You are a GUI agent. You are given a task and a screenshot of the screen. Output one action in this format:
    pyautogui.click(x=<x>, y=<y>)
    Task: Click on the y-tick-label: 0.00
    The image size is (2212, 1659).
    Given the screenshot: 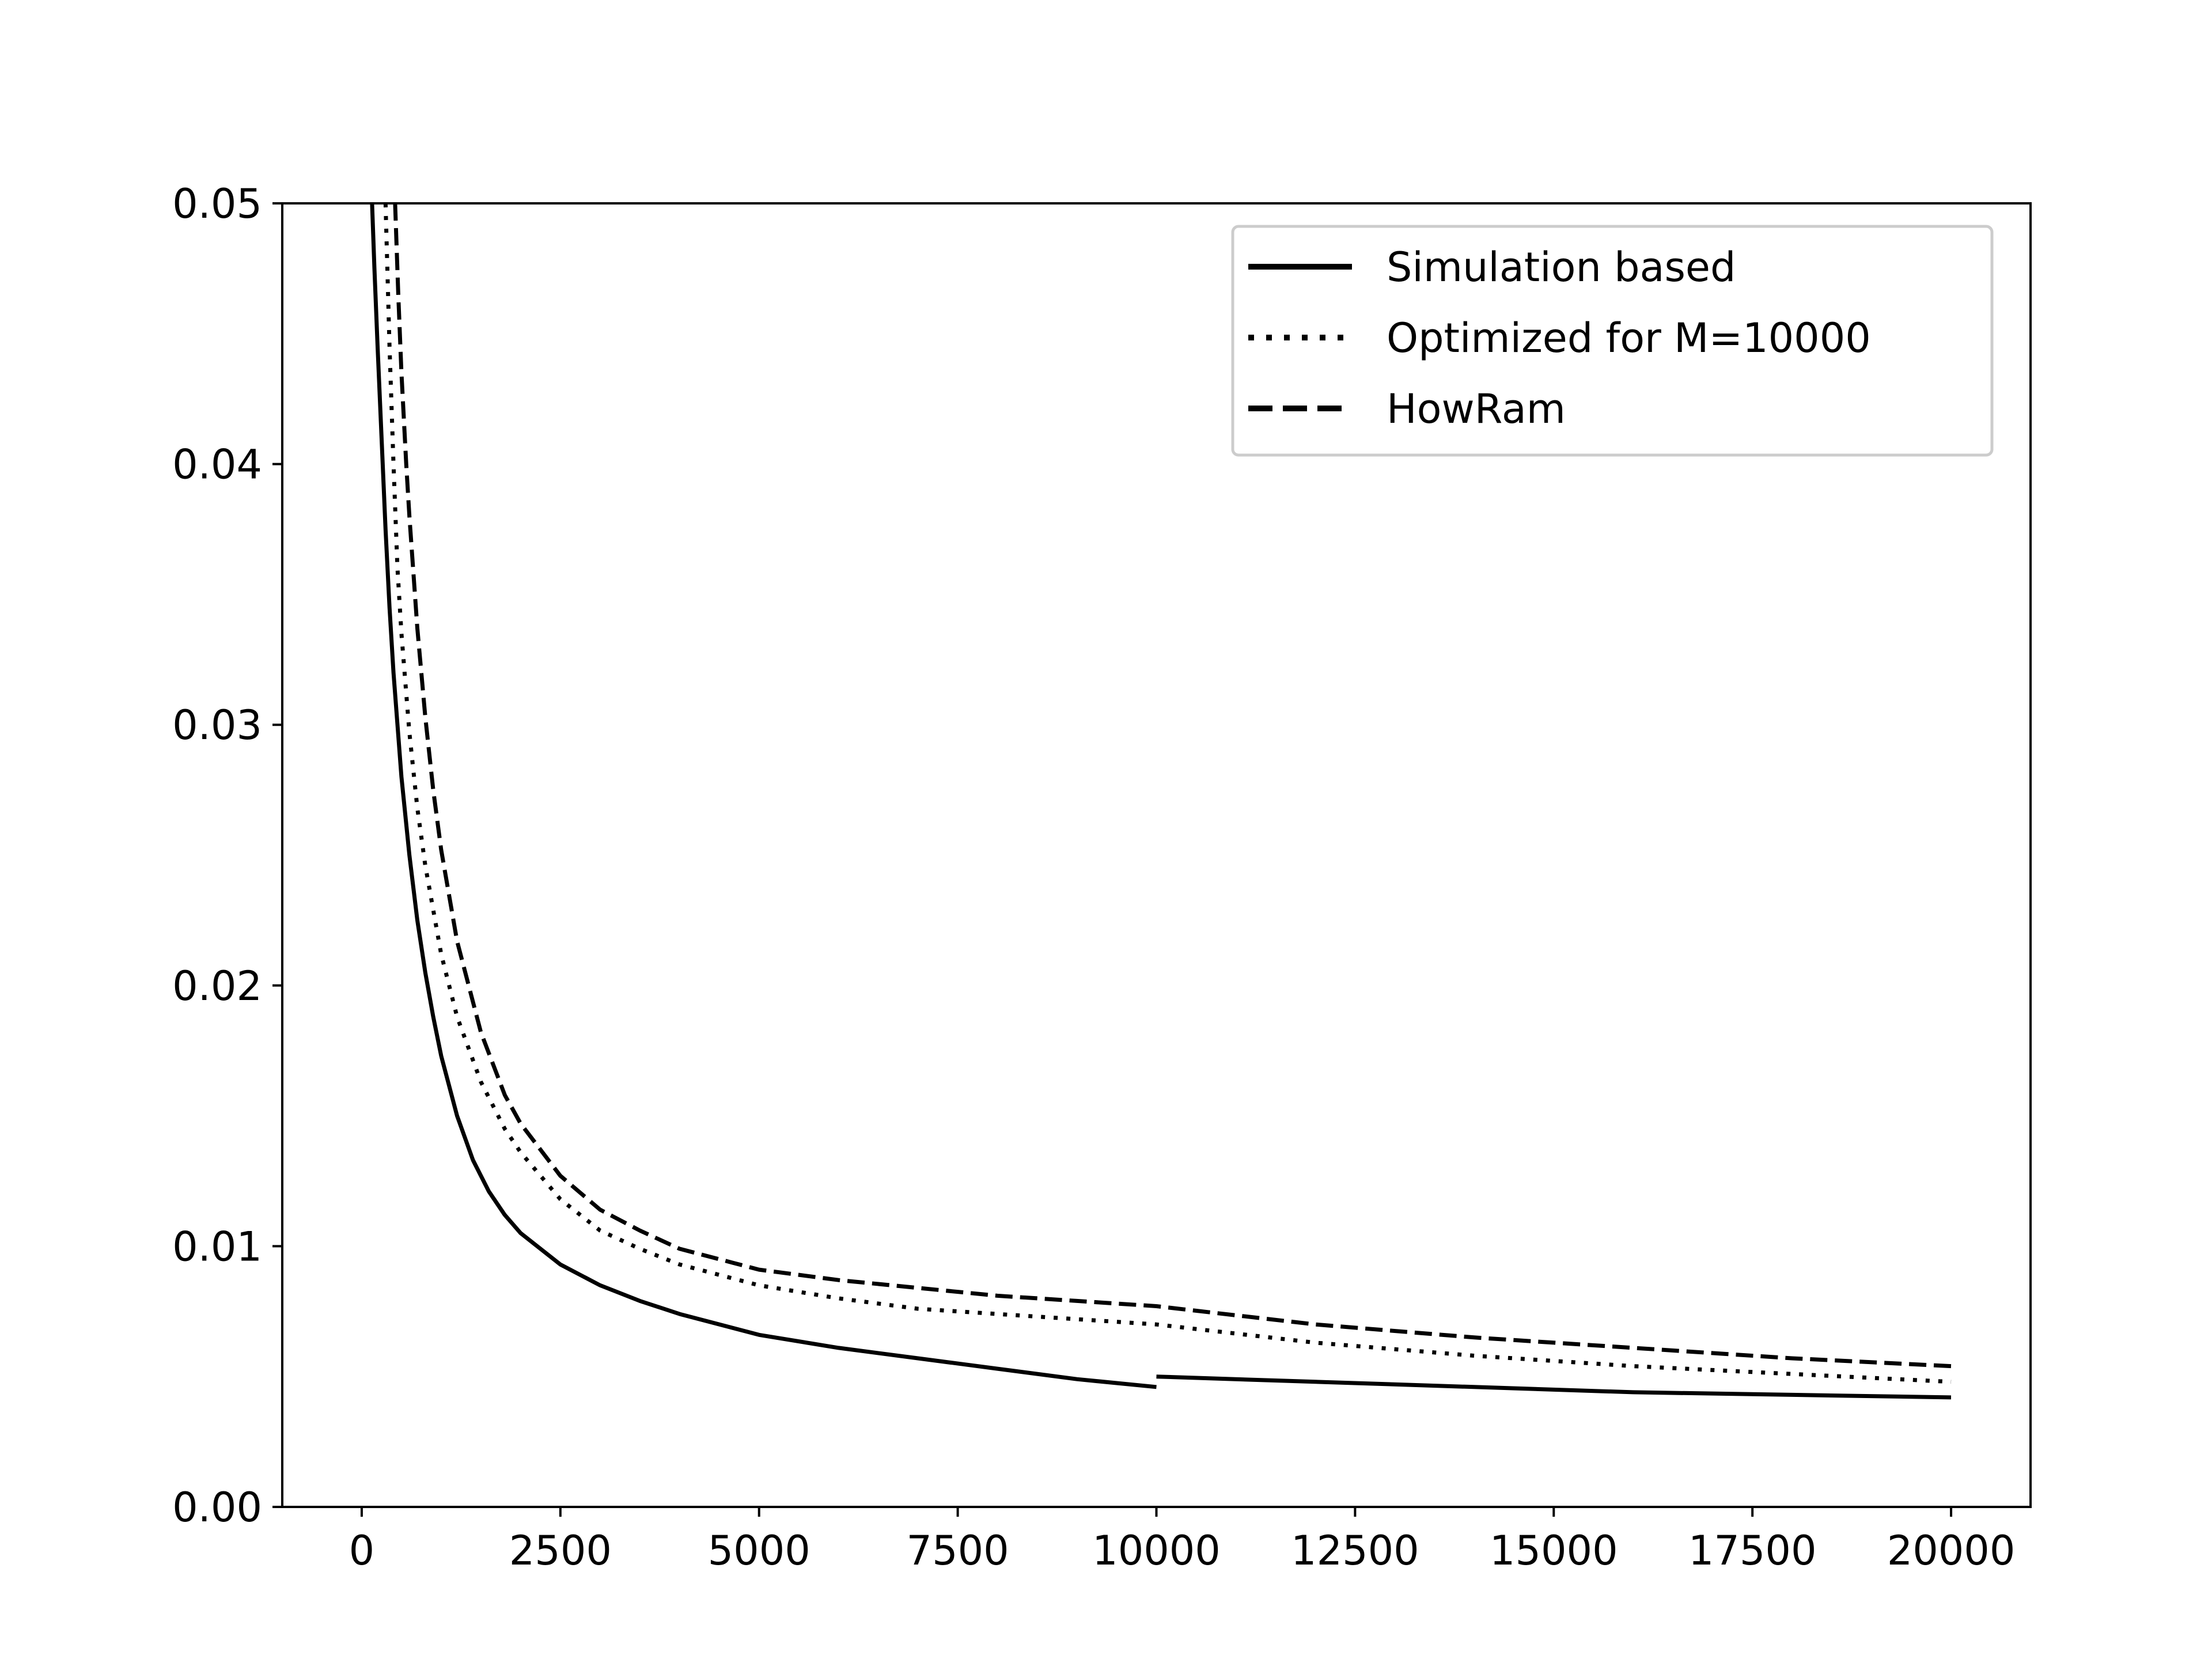 What is the action you would take?
    pyautogui.click(x=217, y=1507)
    